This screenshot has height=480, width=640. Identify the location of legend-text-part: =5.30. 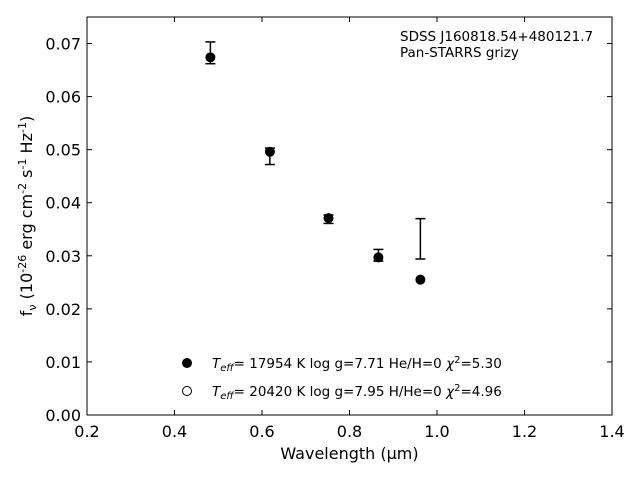
(480, 364).